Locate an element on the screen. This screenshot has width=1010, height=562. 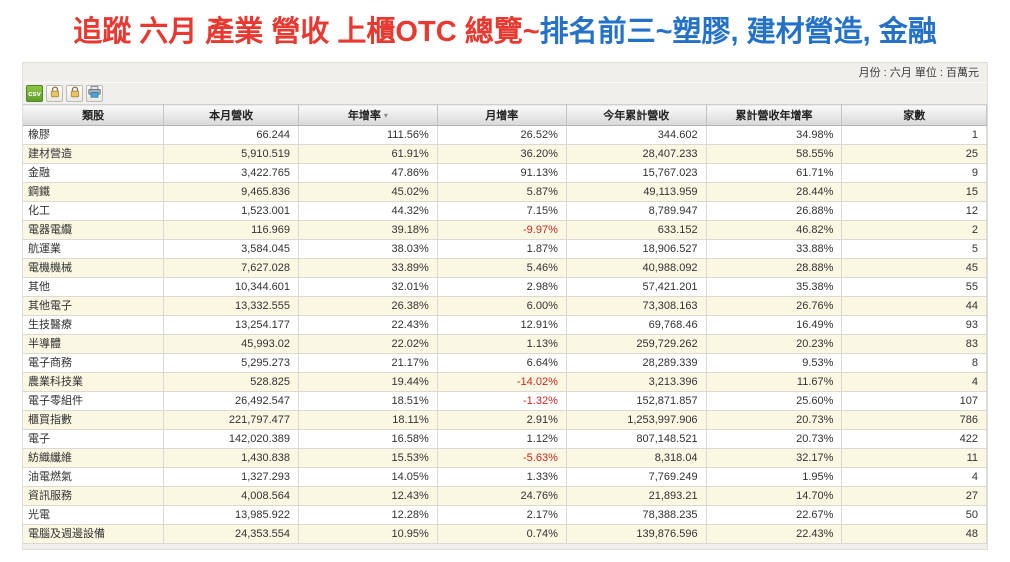
cell-yoy: 22.02% is located at coordinates (368, 344).